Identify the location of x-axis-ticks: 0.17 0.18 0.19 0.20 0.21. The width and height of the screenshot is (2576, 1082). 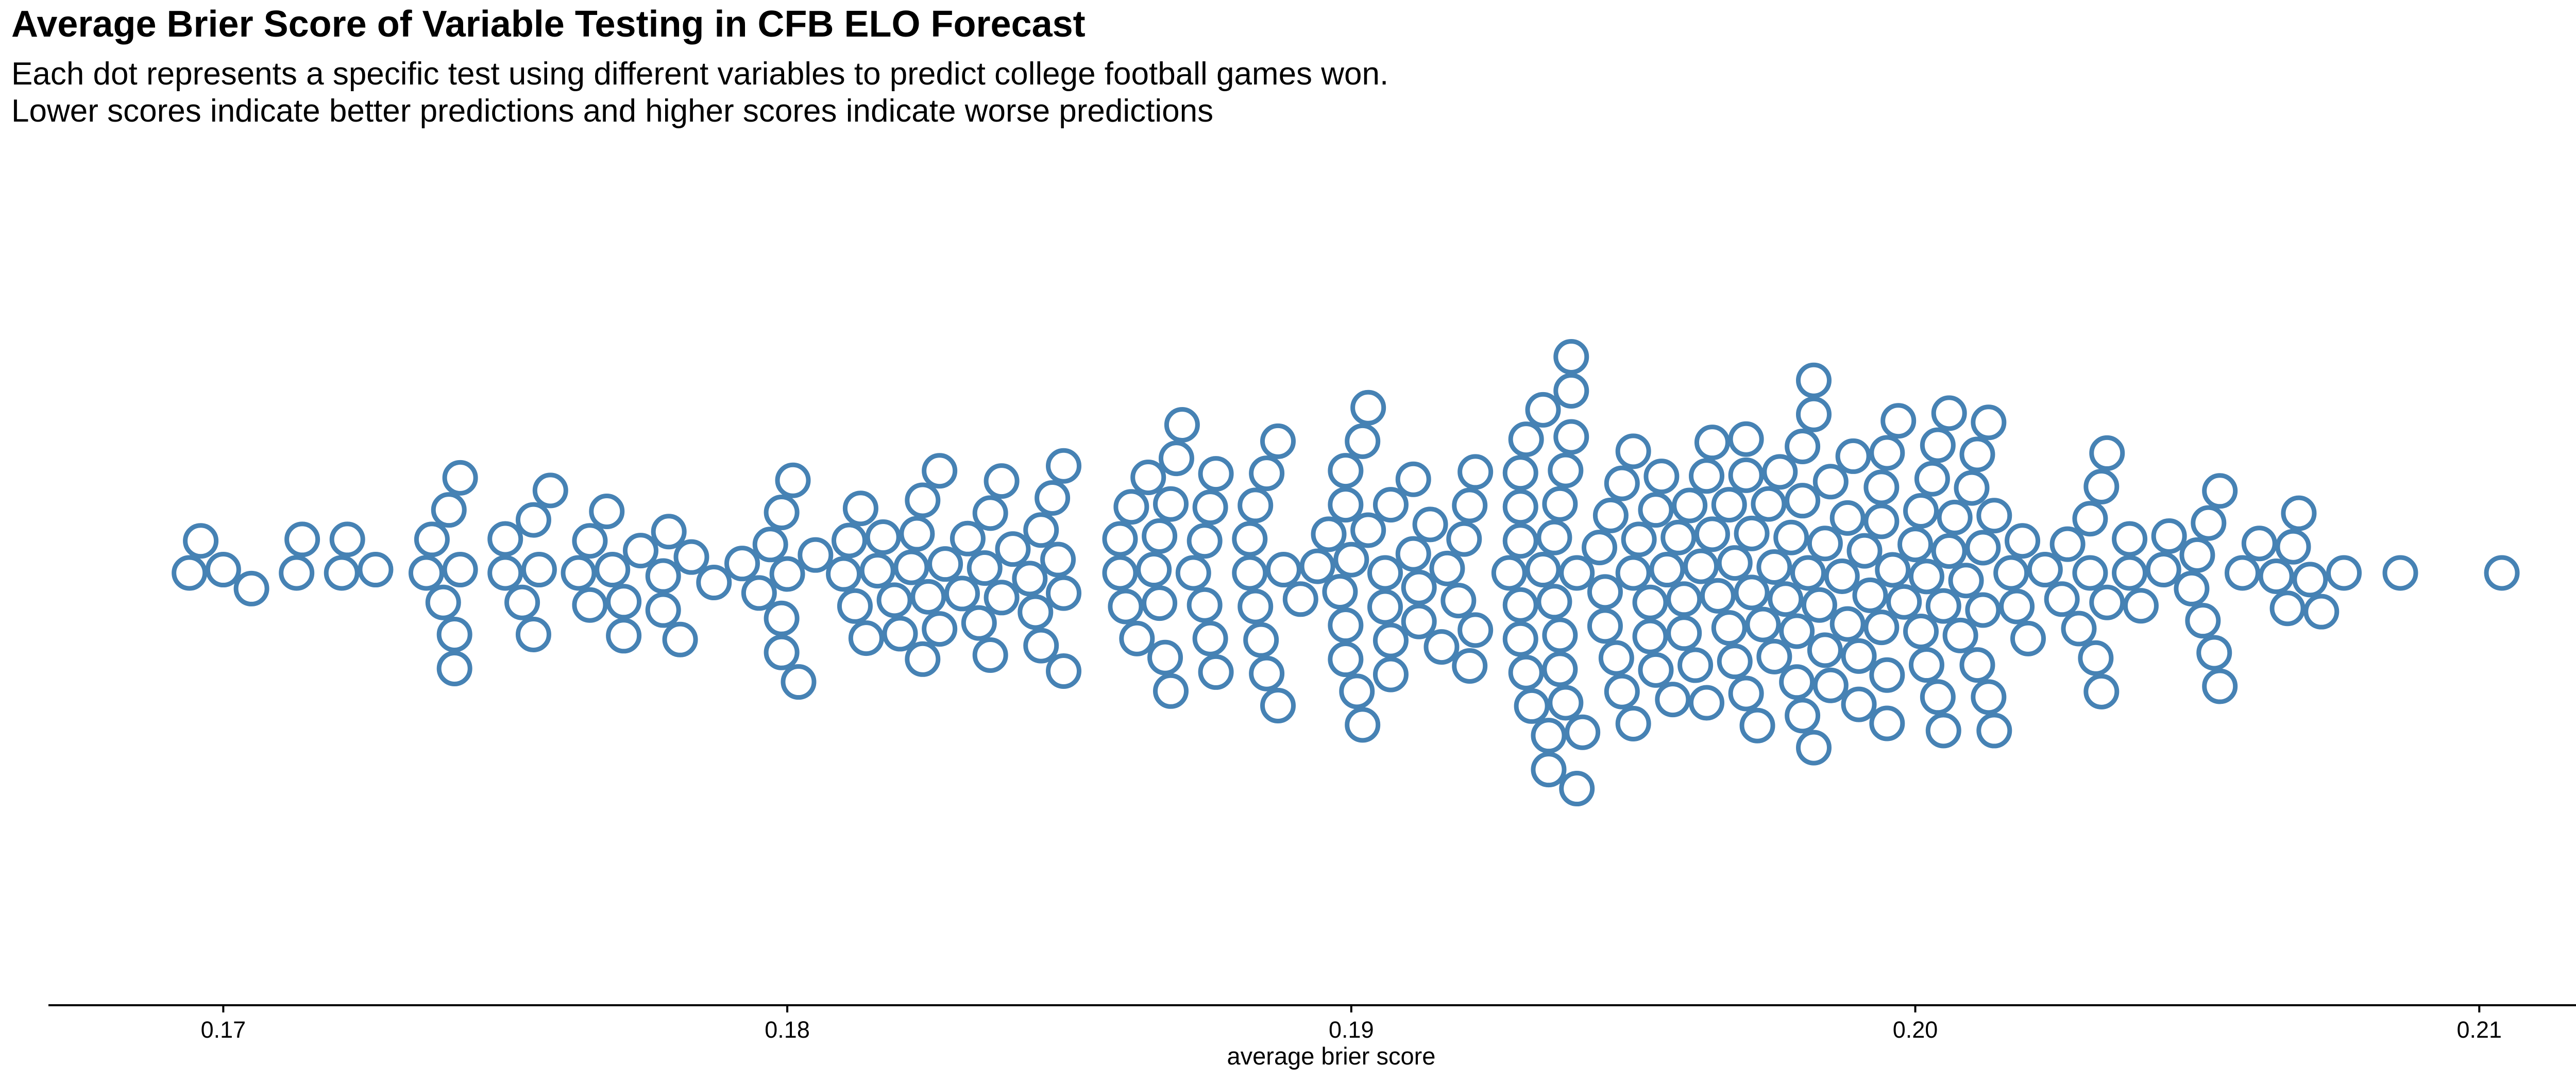
(1351, 1024).